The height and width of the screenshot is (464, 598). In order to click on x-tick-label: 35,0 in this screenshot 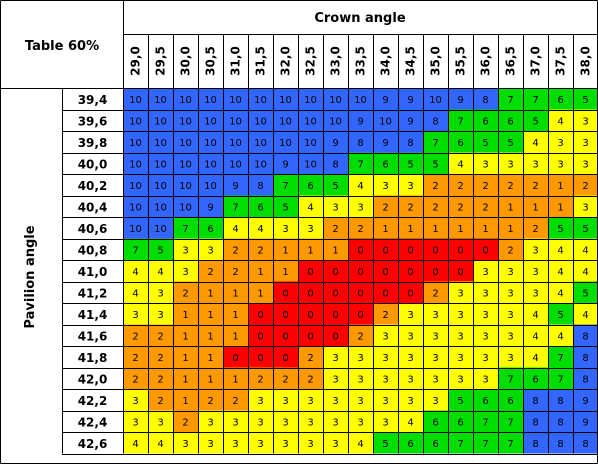, I will do `click(436, 61)`.